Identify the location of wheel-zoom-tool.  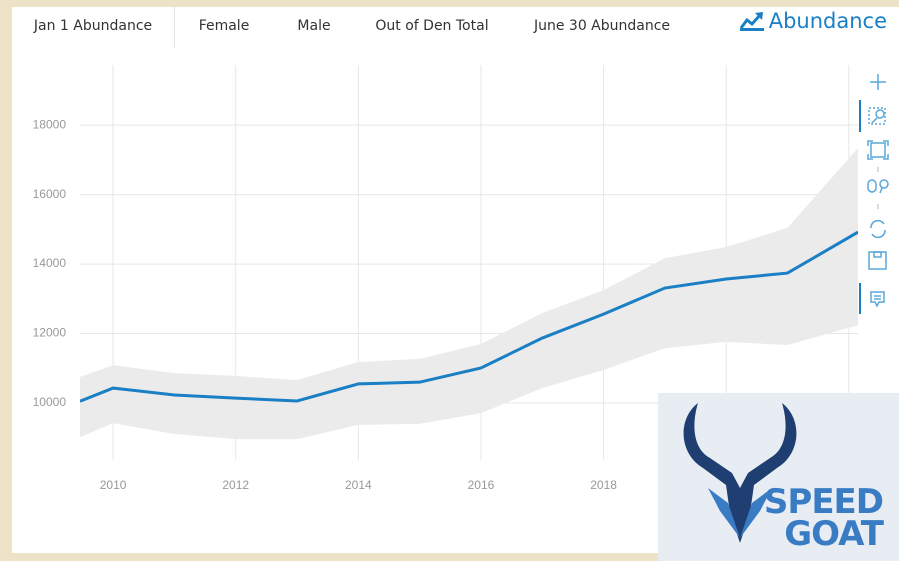
(878, 186).